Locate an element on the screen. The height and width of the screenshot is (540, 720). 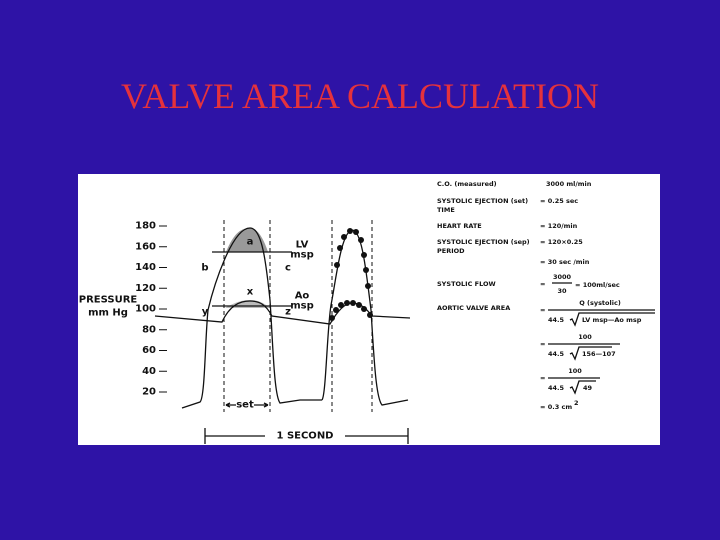
y-tick-label: 40 is located at coordinates (149, 371).